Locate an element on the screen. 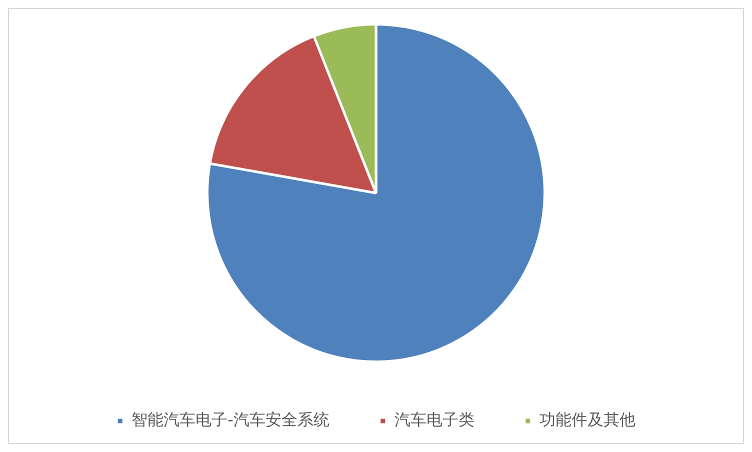 This screenshot has height=452, width=752. legend-label: 智能汽车电子-汽车安全系统 is located at coordinates (231, 420).